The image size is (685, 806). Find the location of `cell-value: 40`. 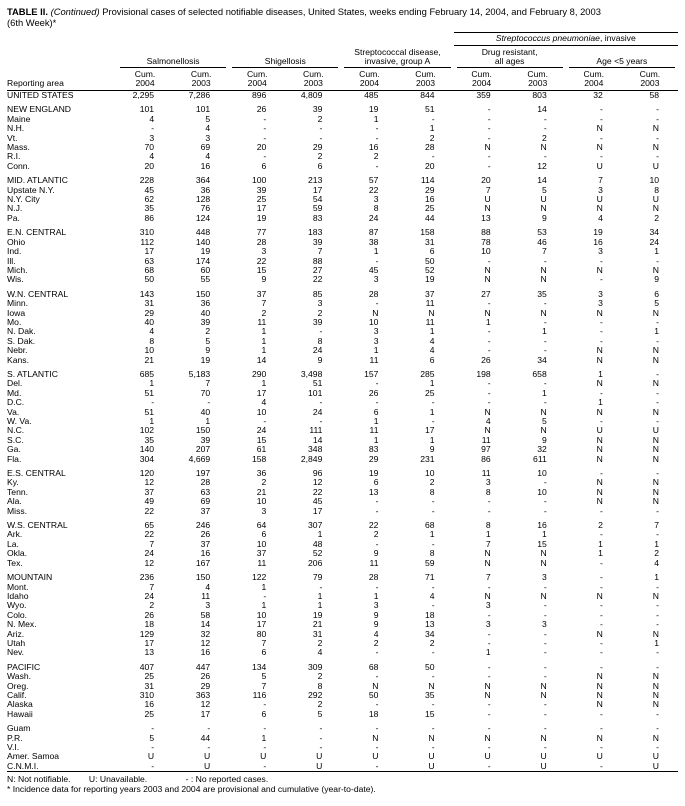

cell-value: 40 is located at coordinates (149, 321).